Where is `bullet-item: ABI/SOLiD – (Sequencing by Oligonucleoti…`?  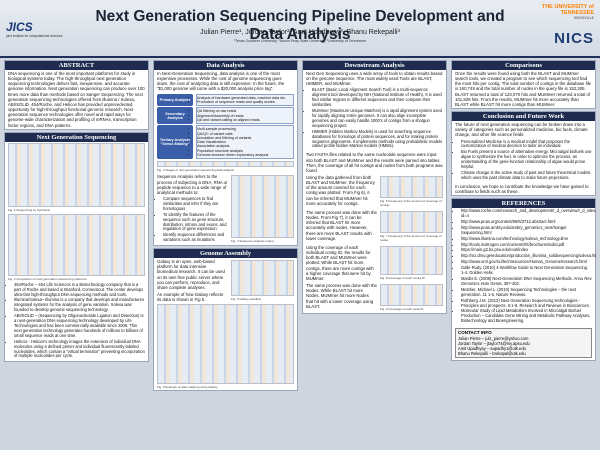
bullet-item: ABI/SOLiD – (Sequencing by Oligonucleoti… is located at coordinates (79, 326).